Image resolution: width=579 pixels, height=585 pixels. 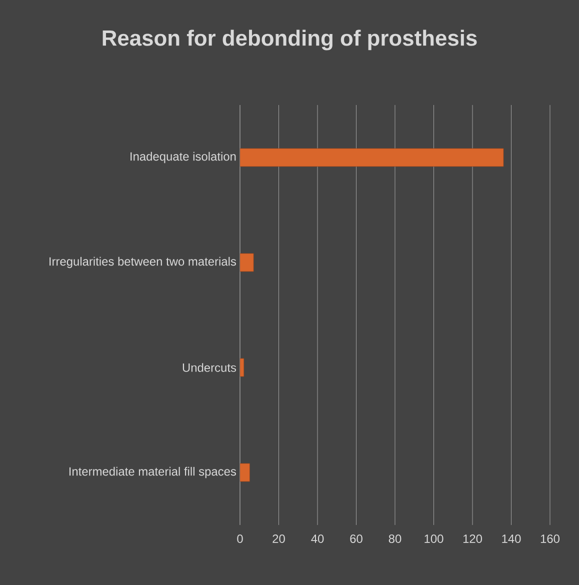 I want to click on x-tick-label: 20, so click(x=278, y=538).